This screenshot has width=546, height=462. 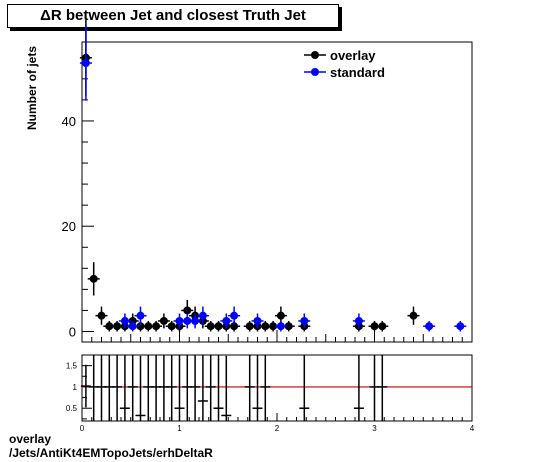 What do you see at coordinates (30, 439) in the screenshot?
I see `caption-sample: overlay` at bounding box center [30, 439].